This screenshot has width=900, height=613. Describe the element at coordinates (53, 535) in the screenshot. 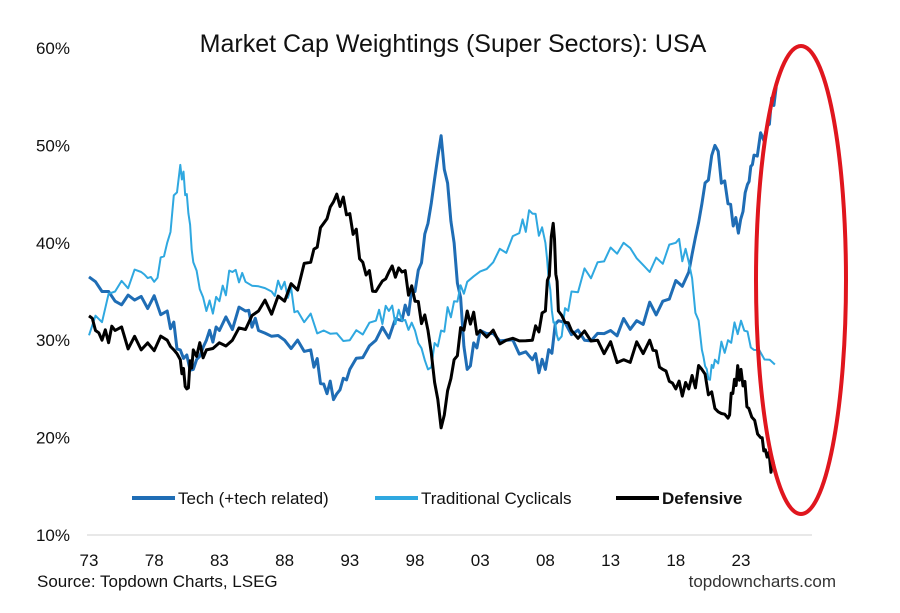

I see `y-tick-label: 10%` at that location.